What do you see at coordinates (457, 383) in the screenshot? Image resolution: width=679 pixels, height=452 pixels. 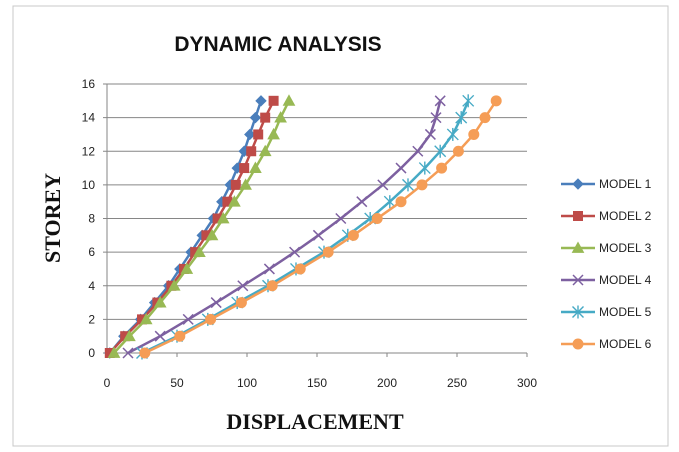 I see `x-tick-label: 250` at bounding box center [457, 383].